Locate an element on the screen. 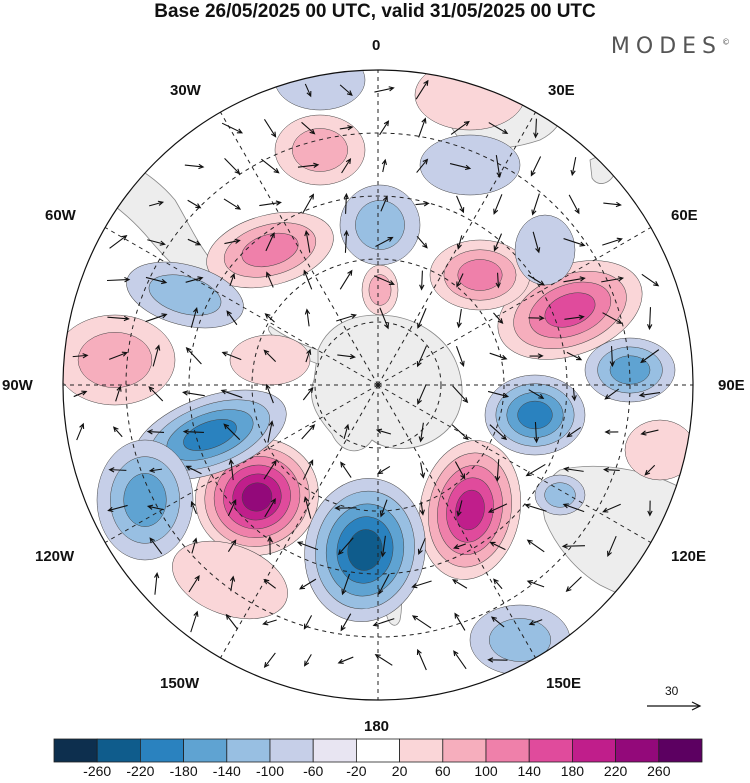 This screenshot has height=783, width=750. latitude-circle is located at coordinates (378, 385).